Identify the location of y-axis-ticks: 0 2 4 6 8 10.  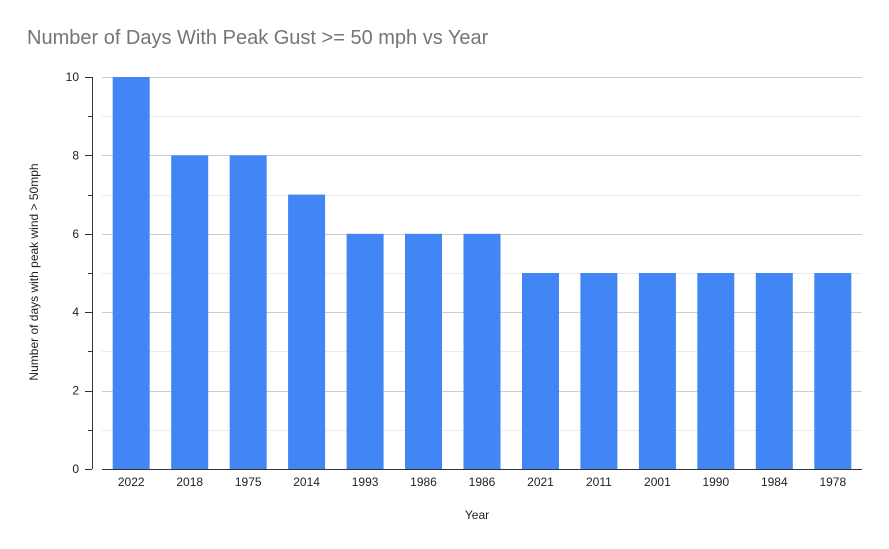
(73, 273).